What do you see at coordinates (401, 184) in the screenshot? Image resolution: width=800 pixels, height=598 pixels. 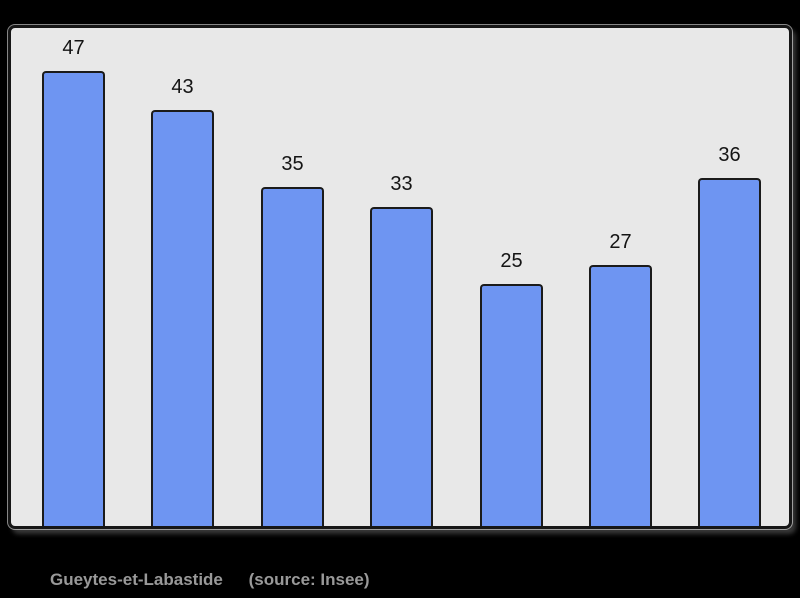 I see `bar-value-label: 33` at bounding box center [401, 184].